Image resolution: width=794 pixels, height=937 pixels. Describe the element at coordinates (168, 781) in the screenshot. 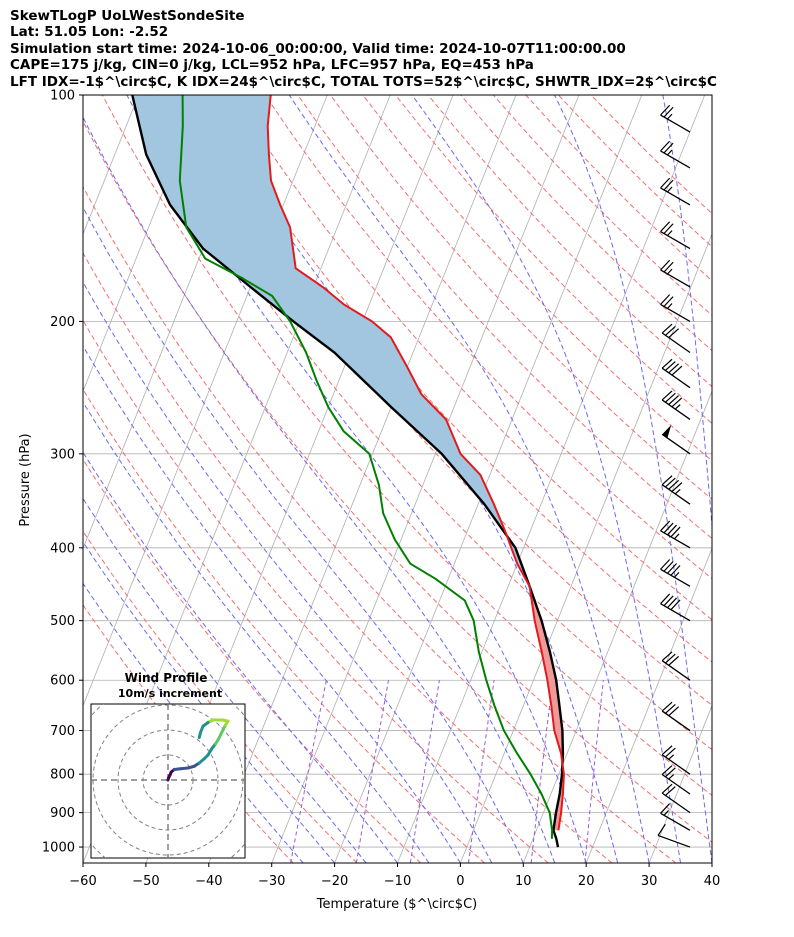

I see `hodograph` at that location.